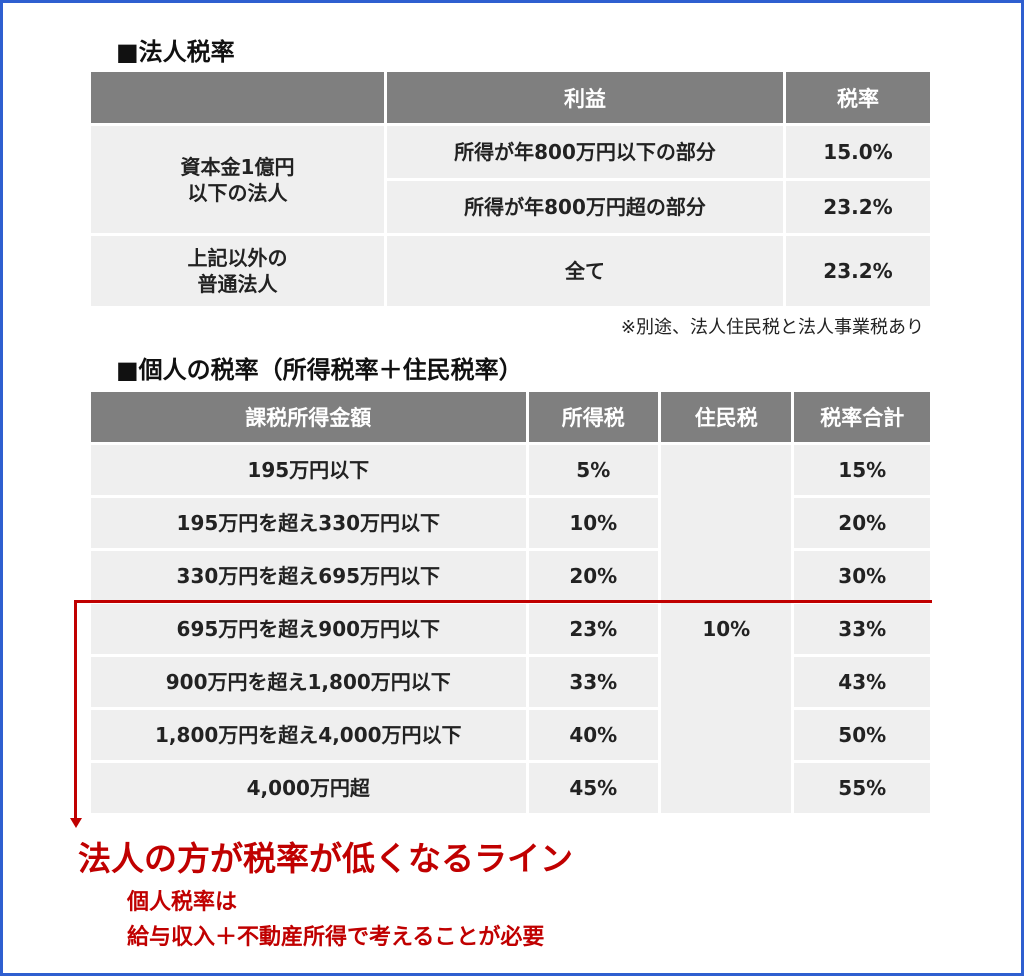 Image resolution: width=1024 pixels, height=976 pixels. I want to click on individual-header-income-tax: 所得税, so click(593, 417).